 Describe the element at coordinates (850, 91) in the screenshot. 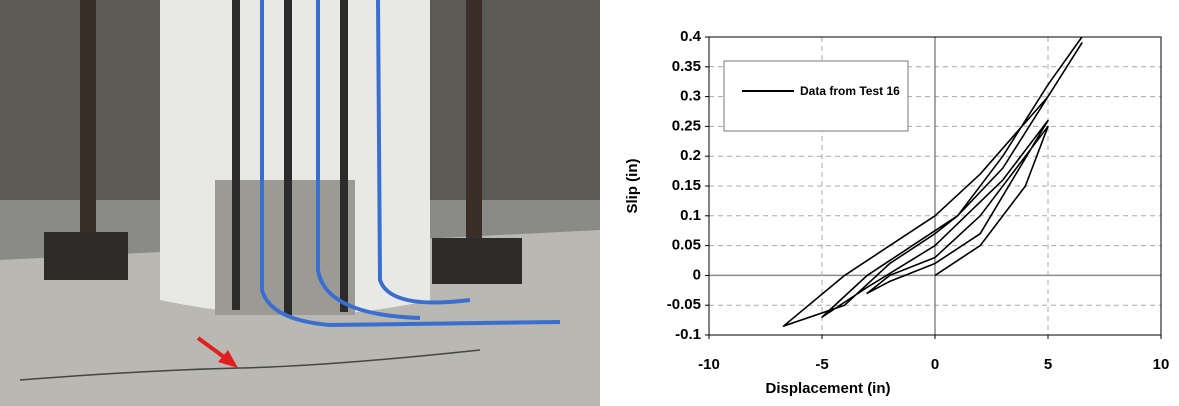

I see `legend-label: Data from Test 16` at that location.